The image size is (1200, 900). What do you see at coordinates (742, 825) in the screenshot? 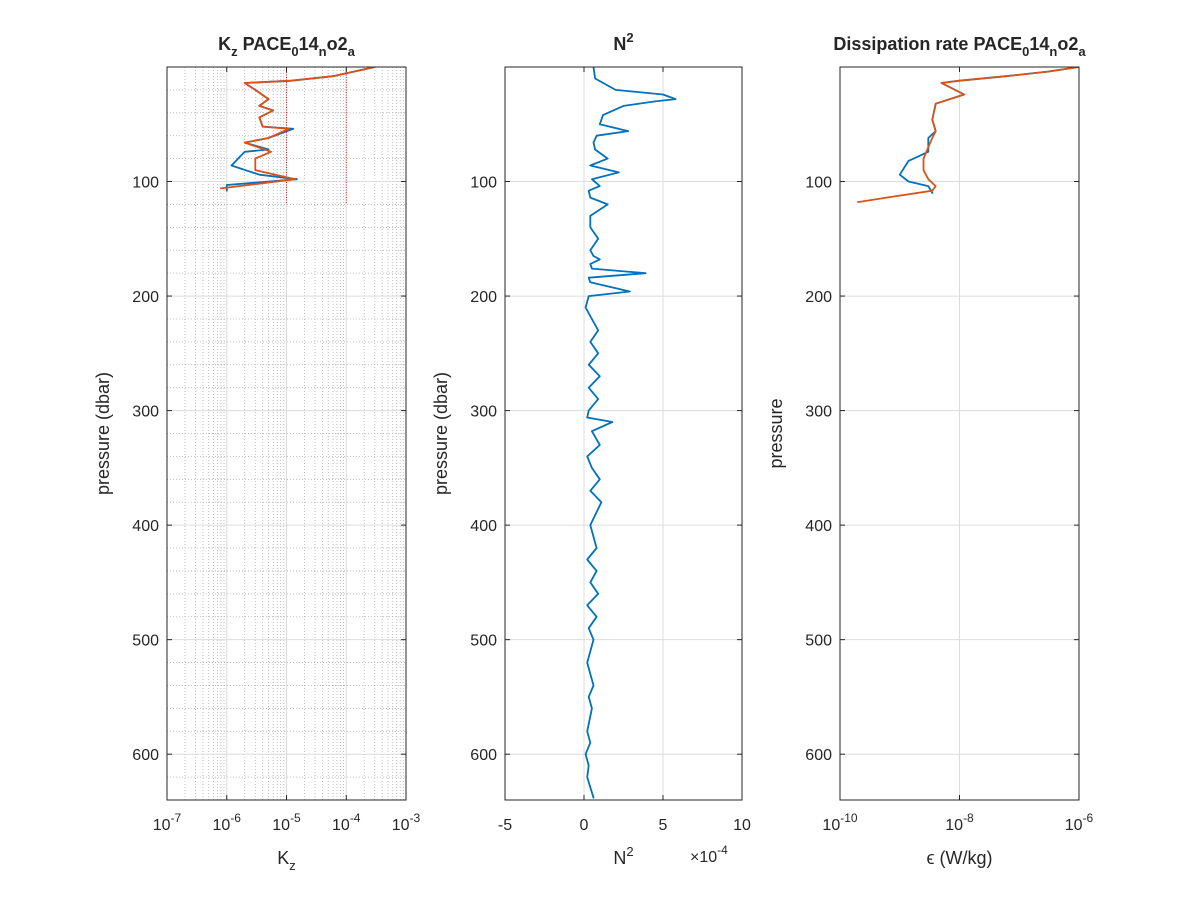
I see `x-tick-label: 10` at bounding box center [742, 825].